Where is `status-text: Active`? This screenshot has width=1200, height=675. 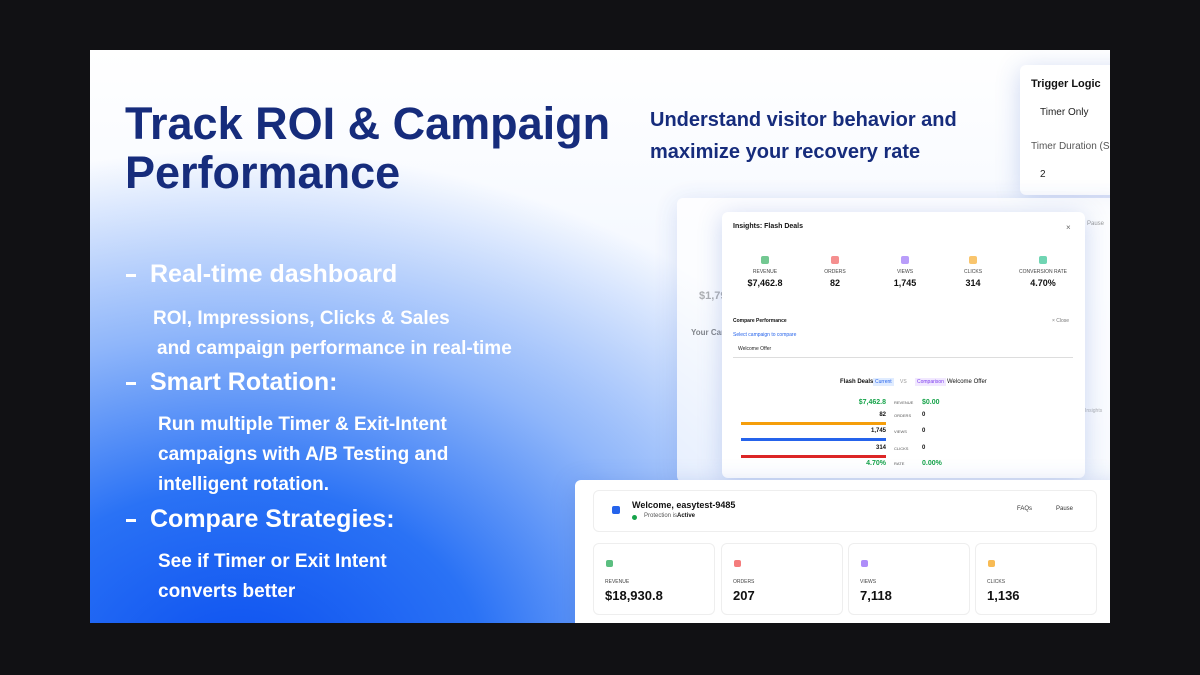 status-text: Active is located at coordinates (686, 516).